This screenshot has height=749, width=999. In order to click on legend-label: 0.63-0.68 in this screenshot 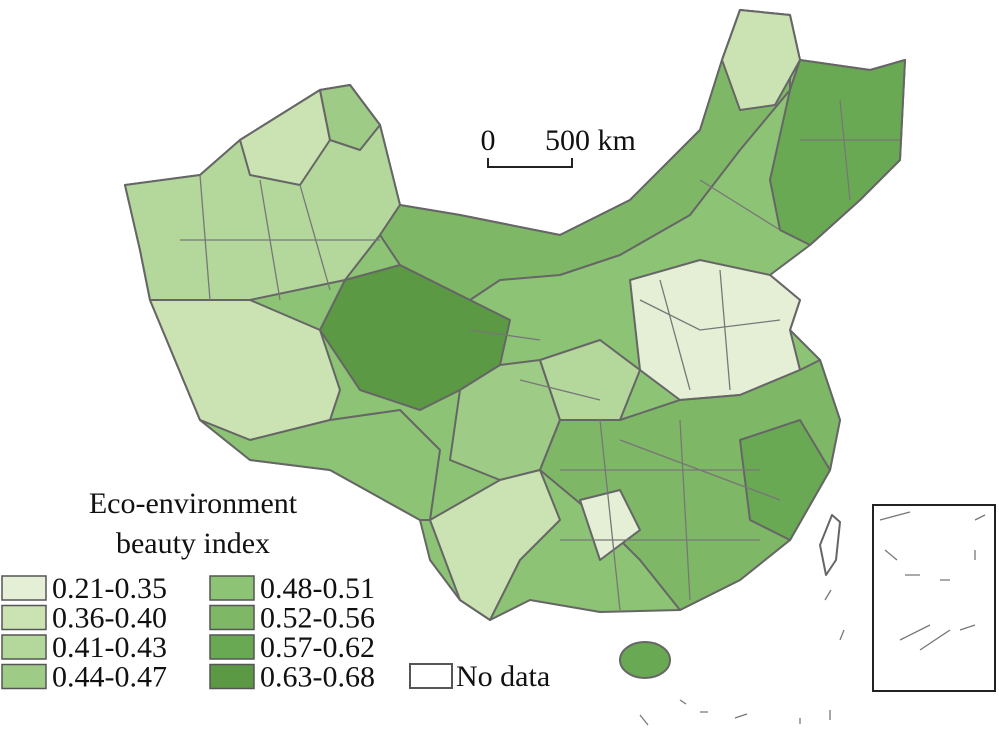, I will do `click(317, 677)`.